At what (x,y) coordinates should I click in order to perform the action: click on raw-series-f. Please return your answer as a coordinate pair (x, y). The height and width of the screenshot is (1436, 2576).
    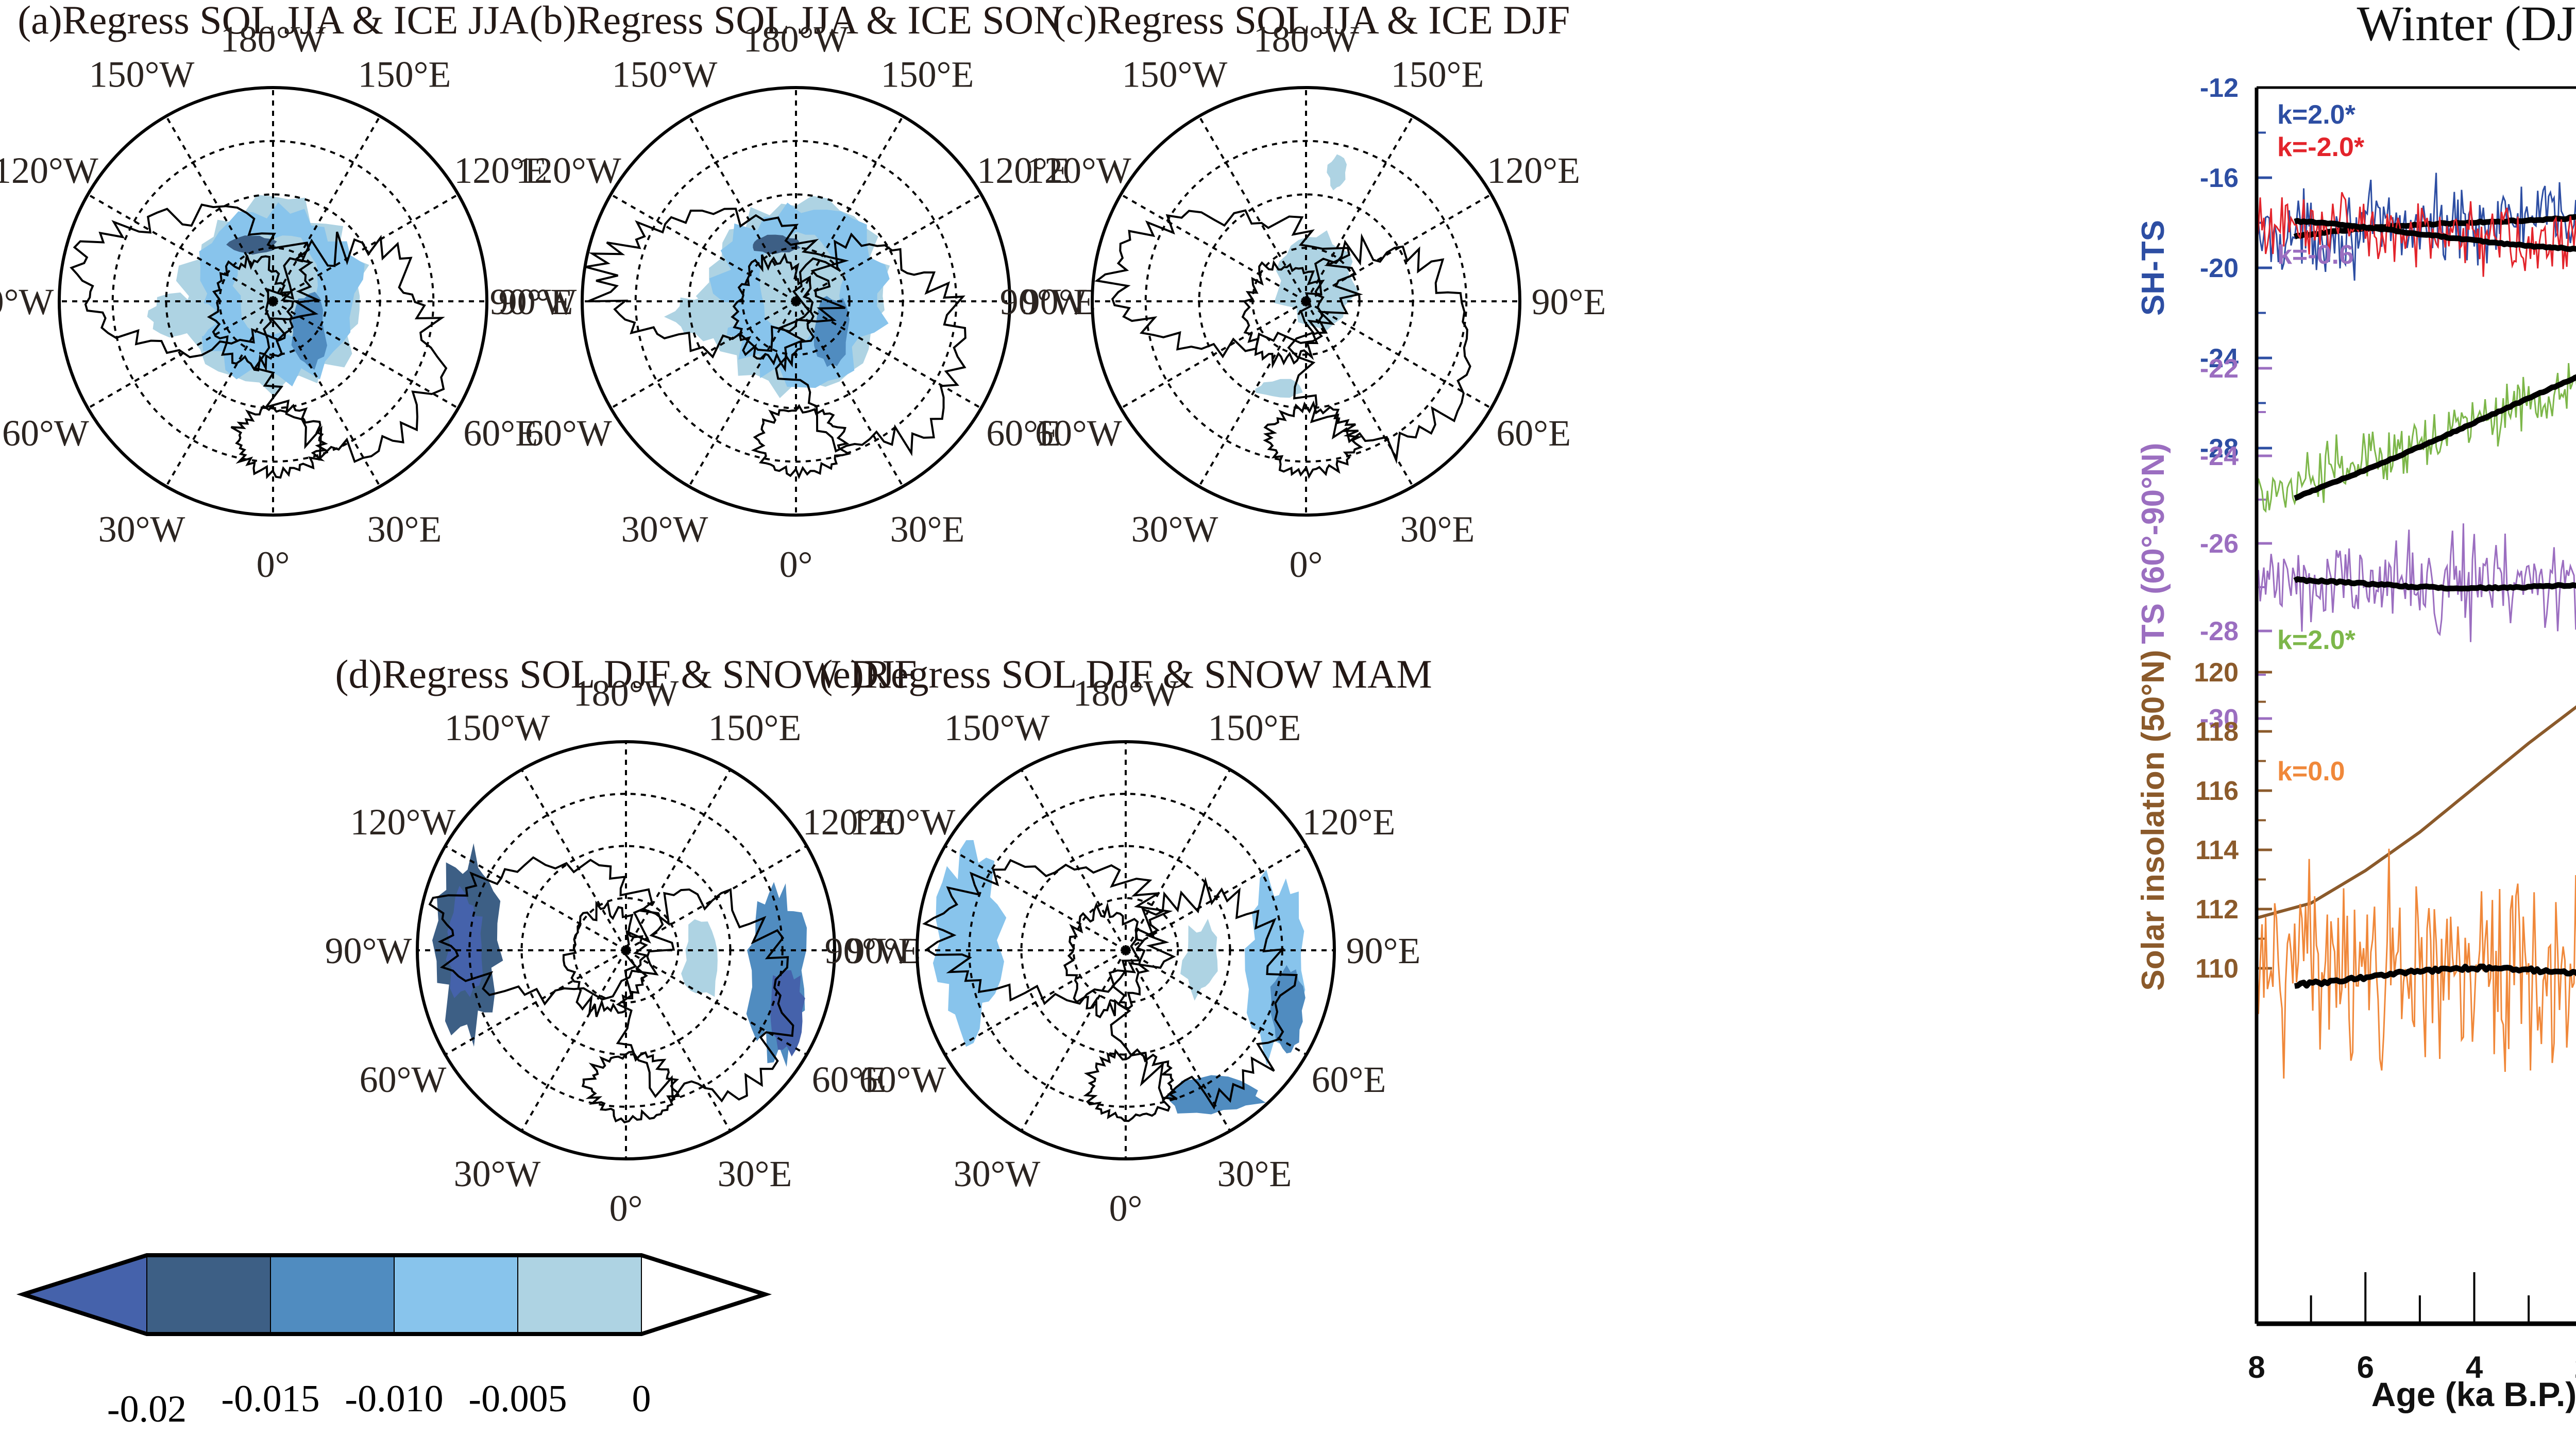
    Looking at the image, I should click on (2416, 963).